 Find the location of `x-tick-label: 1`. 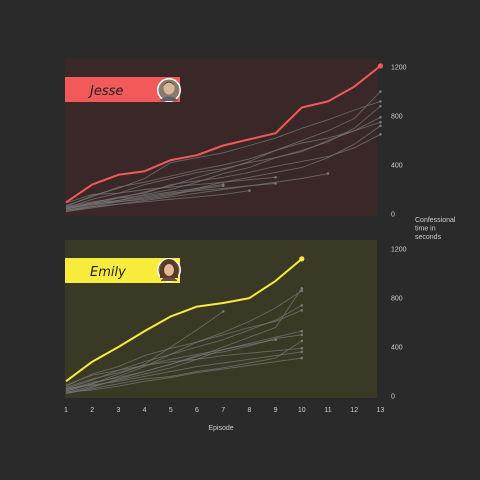

x-tick-label: 1 is located at coordinates (66, 410).